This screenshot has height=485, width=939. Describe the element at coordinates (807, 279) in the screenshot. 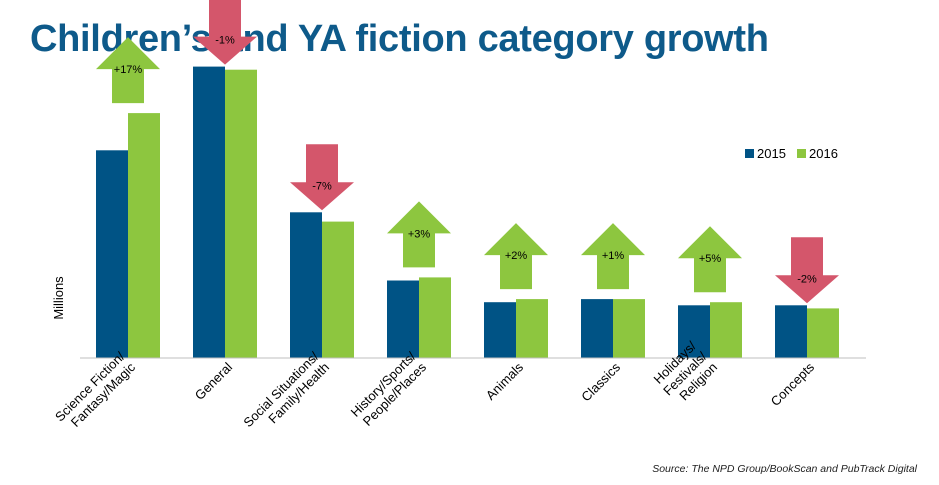

I see `growth-label-7: -2%` at that location.